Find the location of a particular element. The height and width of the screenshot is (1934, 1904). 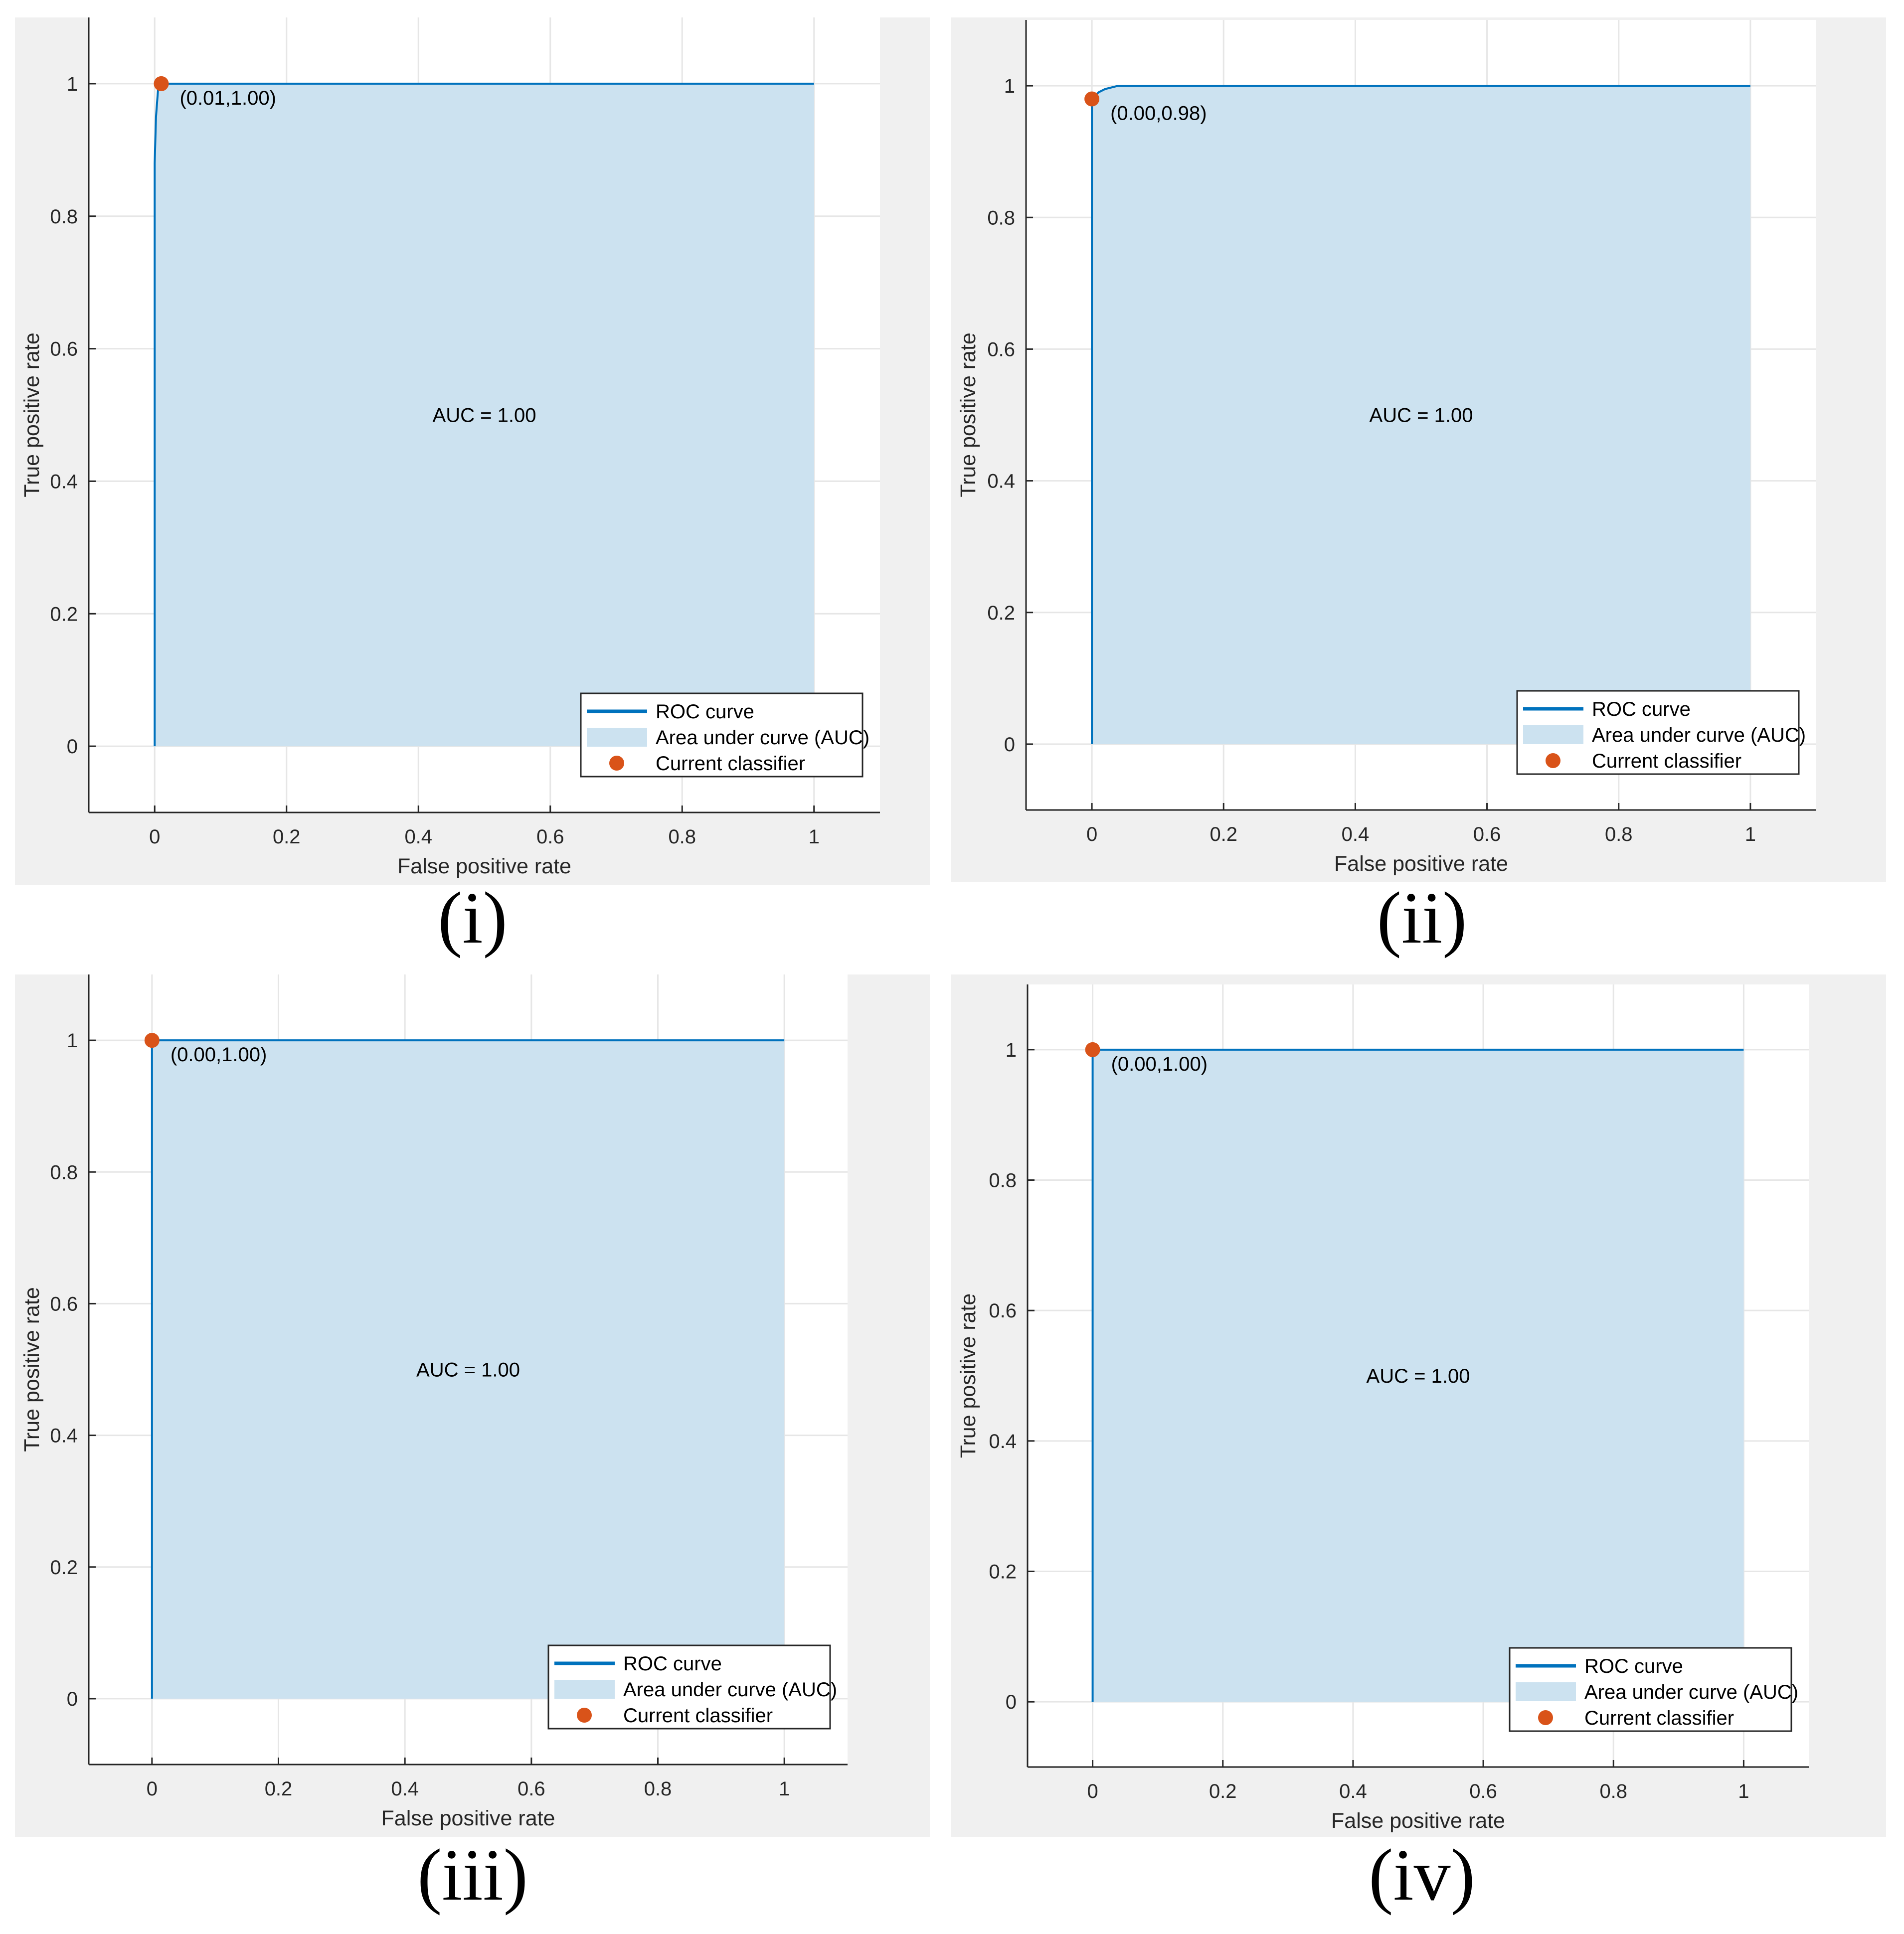

panel-caption-iii: (iii) is located at coordinates (473, 1875).